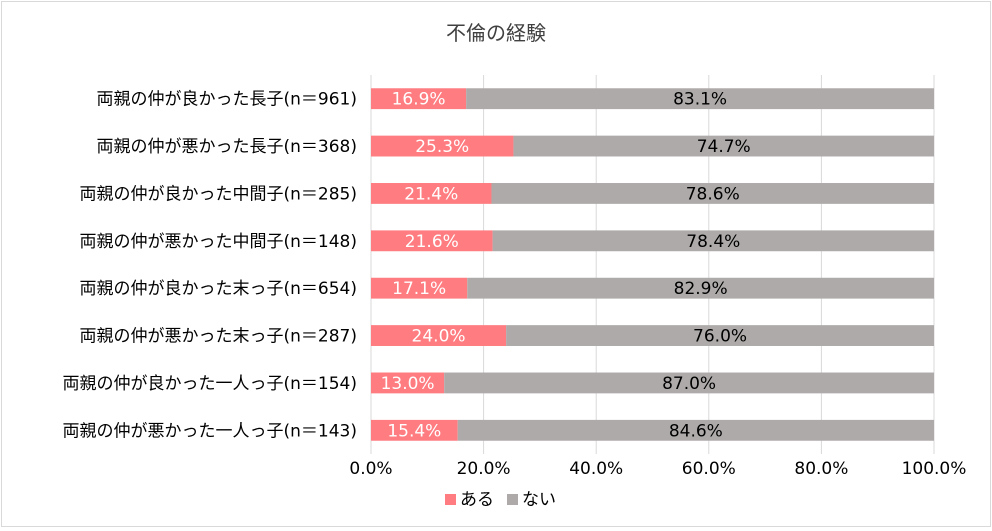 Image resolution: width=992 pixels, height=531 pixels. Describe the element at coordinates (709, 469) in the screenshot. I see `x-tick-label: 60.0%` at that location.